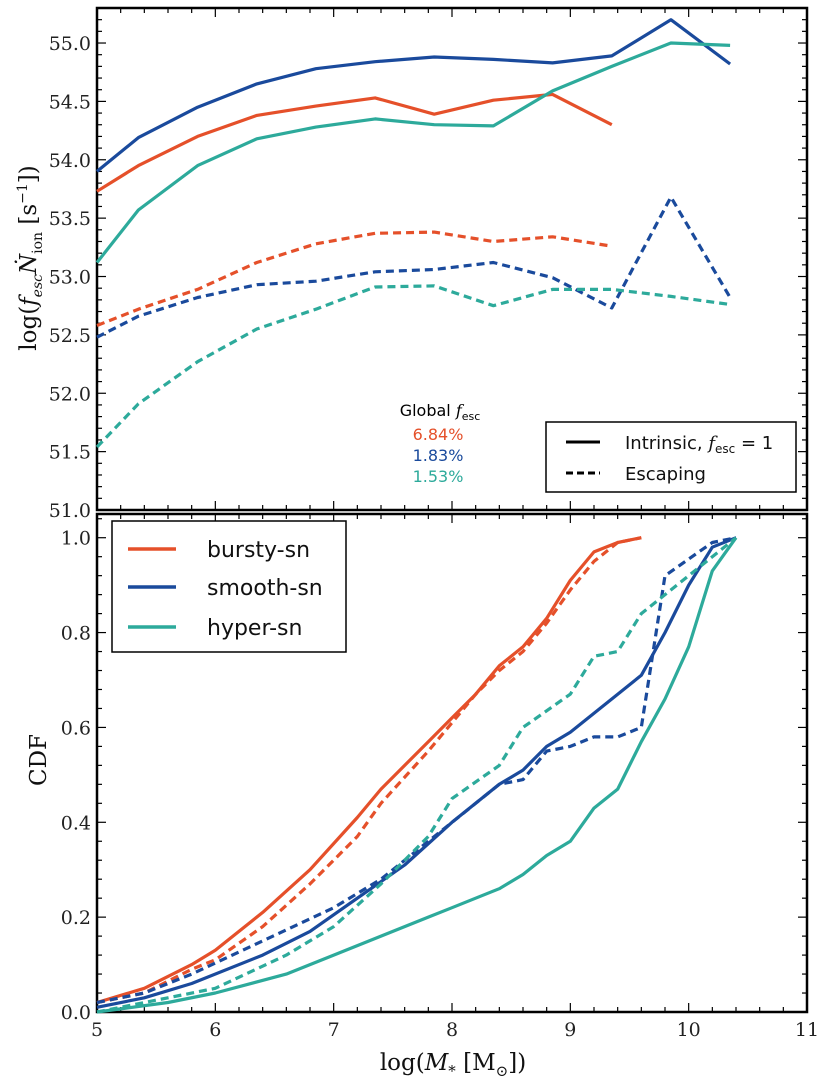 This screenshot has width=830, height=1080. What do you see at coordinates (354, 142) in the screenshot?
I see `top-series-bursty-sn-intrinsic` at bounding box center [354, 142].